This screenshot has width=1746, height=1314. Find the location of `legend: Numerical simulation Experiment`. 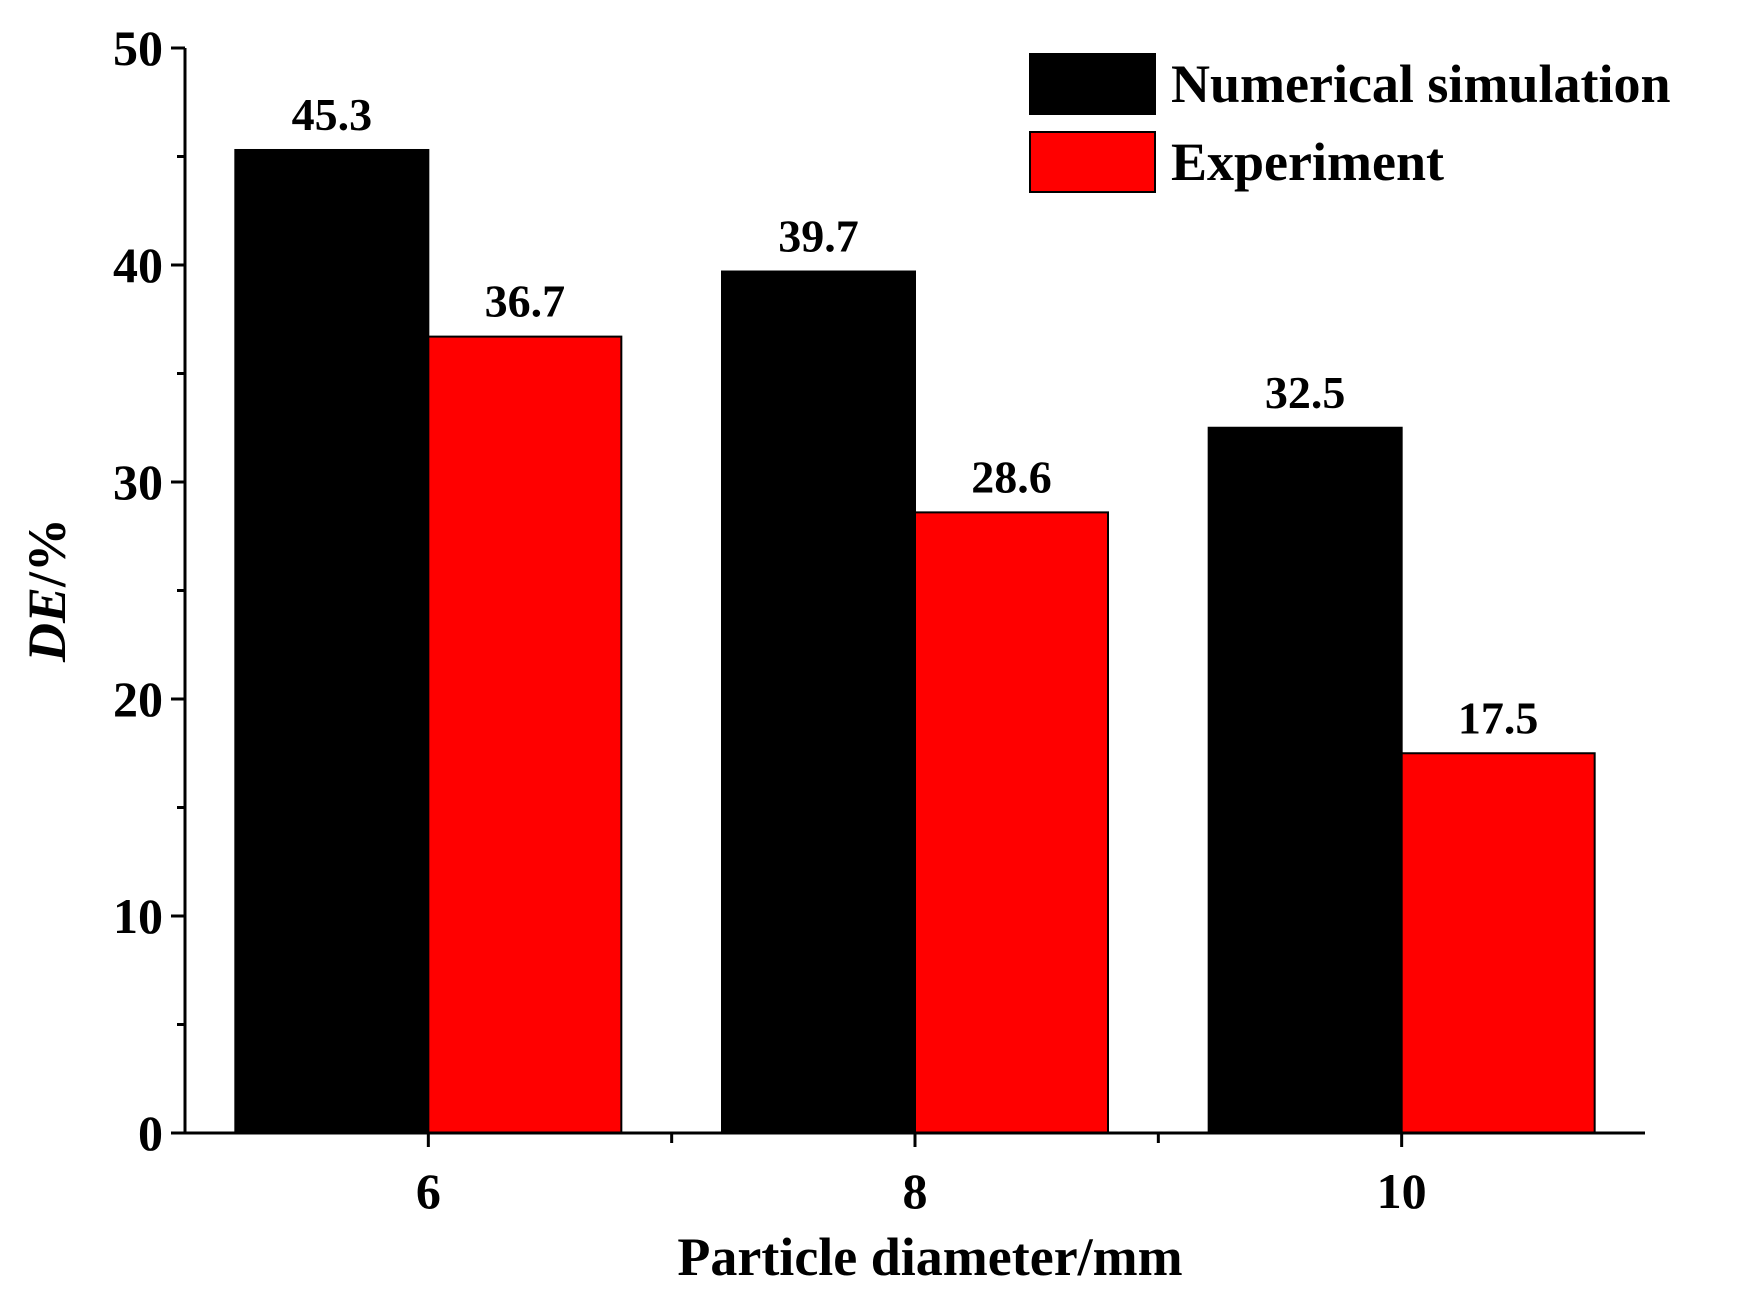

legend: Numerical simulation Experiment is located at coordinates (1349, 123).